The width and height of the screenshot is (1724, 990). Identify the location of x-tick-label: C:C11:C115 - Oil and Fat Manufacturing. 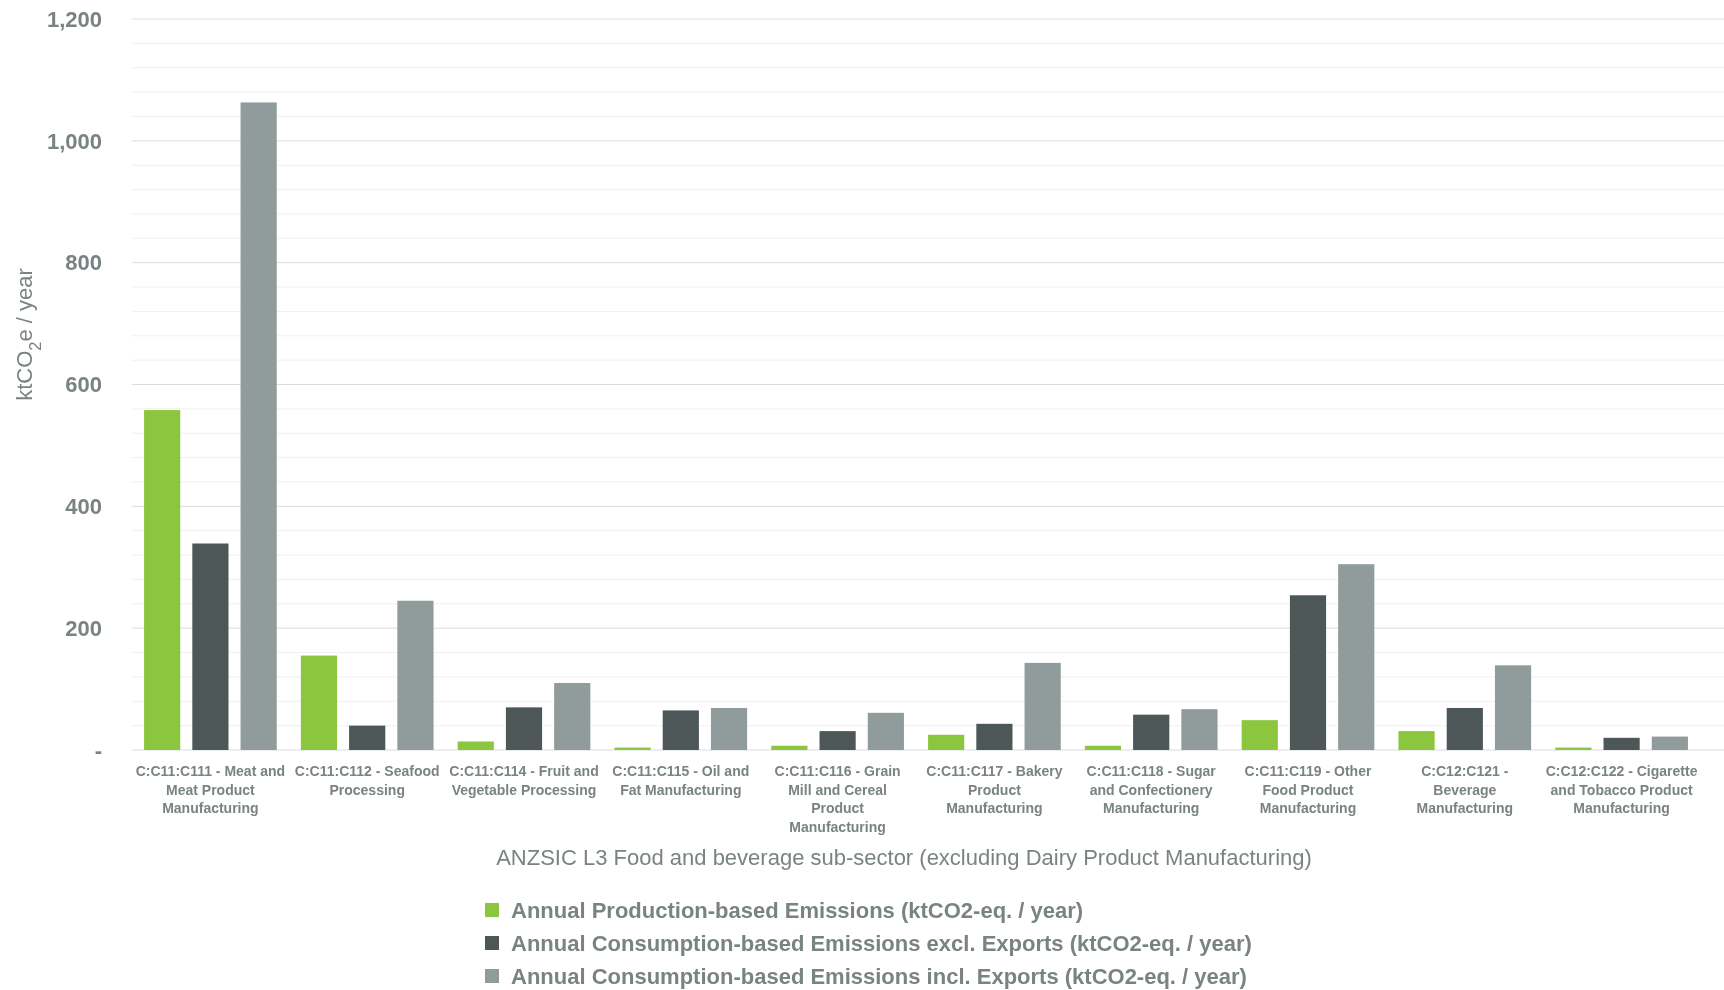
(681, 780).